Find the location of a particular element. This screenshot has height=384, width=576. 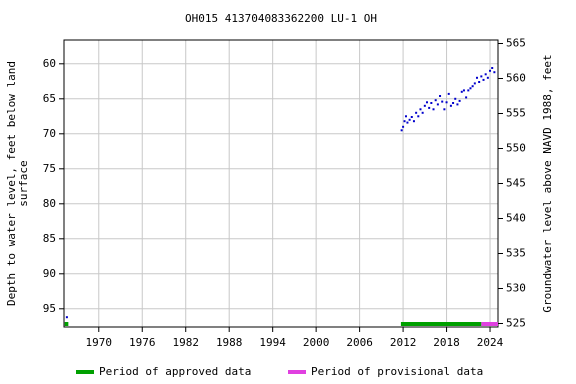

x-tick-label: 2012 is located at coordinates (403, 342).